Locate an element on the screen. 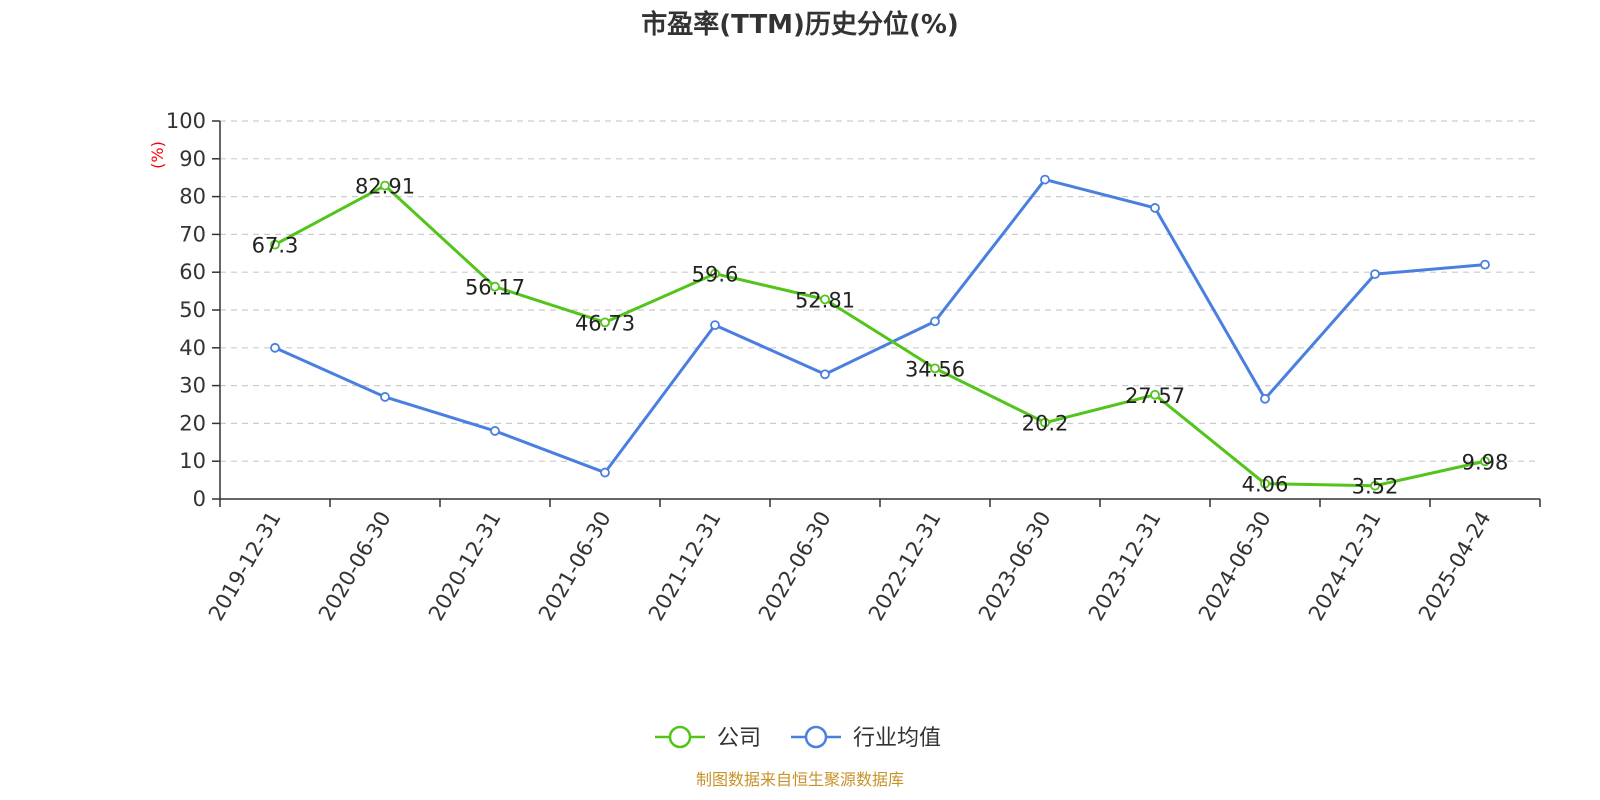 Image resolution: width=1600 pixels, height=800 pixels. chart-title: 市盈率(TTM)历史分位(%) is located at coordinates (800, 24).